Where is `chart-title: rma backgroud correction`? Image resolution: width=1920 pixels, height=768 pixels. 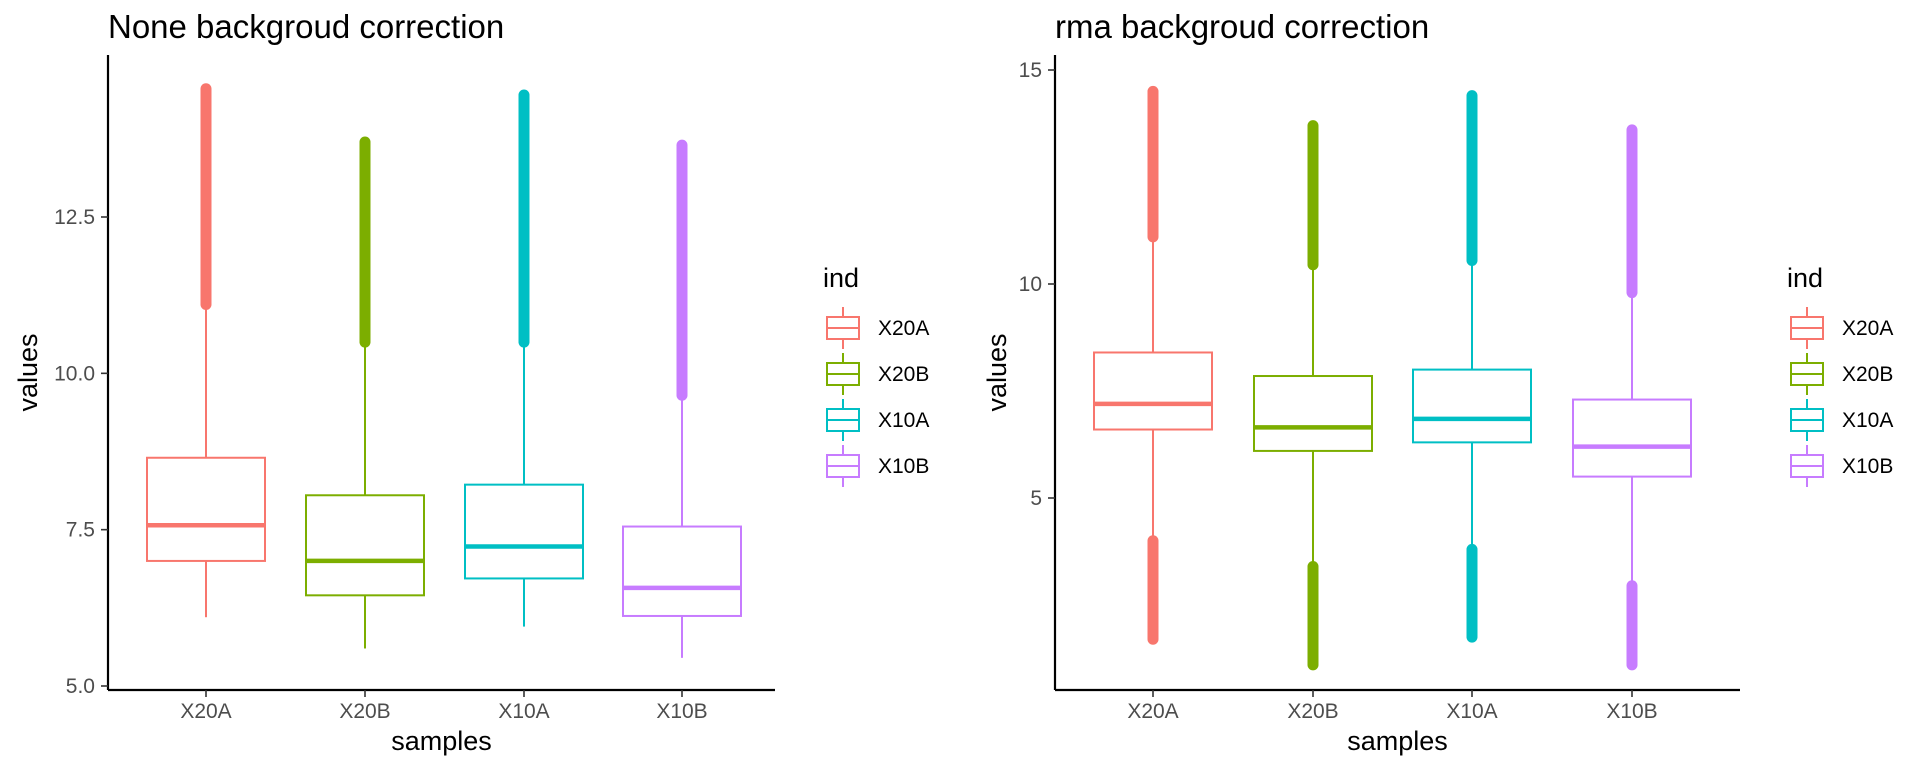
chart-title: rma backgroud correction is located at coordinates (1242, 26).